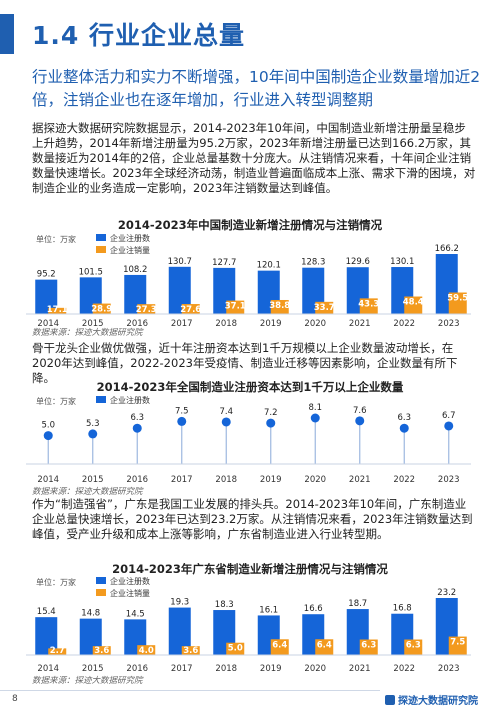 The height and width of the screenshot is (714, 500). I want to click on data-label: 95.2, so click(46, 275).